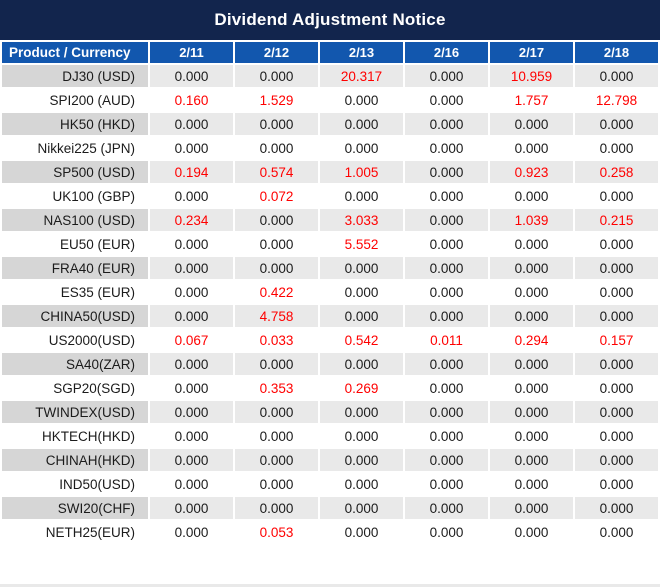 Image resolution: width=660 pixels, height=587 pixels. Describe the element at coordinates (361, 340) in the screenshot. I see `value-cell: 0.542` at that location.